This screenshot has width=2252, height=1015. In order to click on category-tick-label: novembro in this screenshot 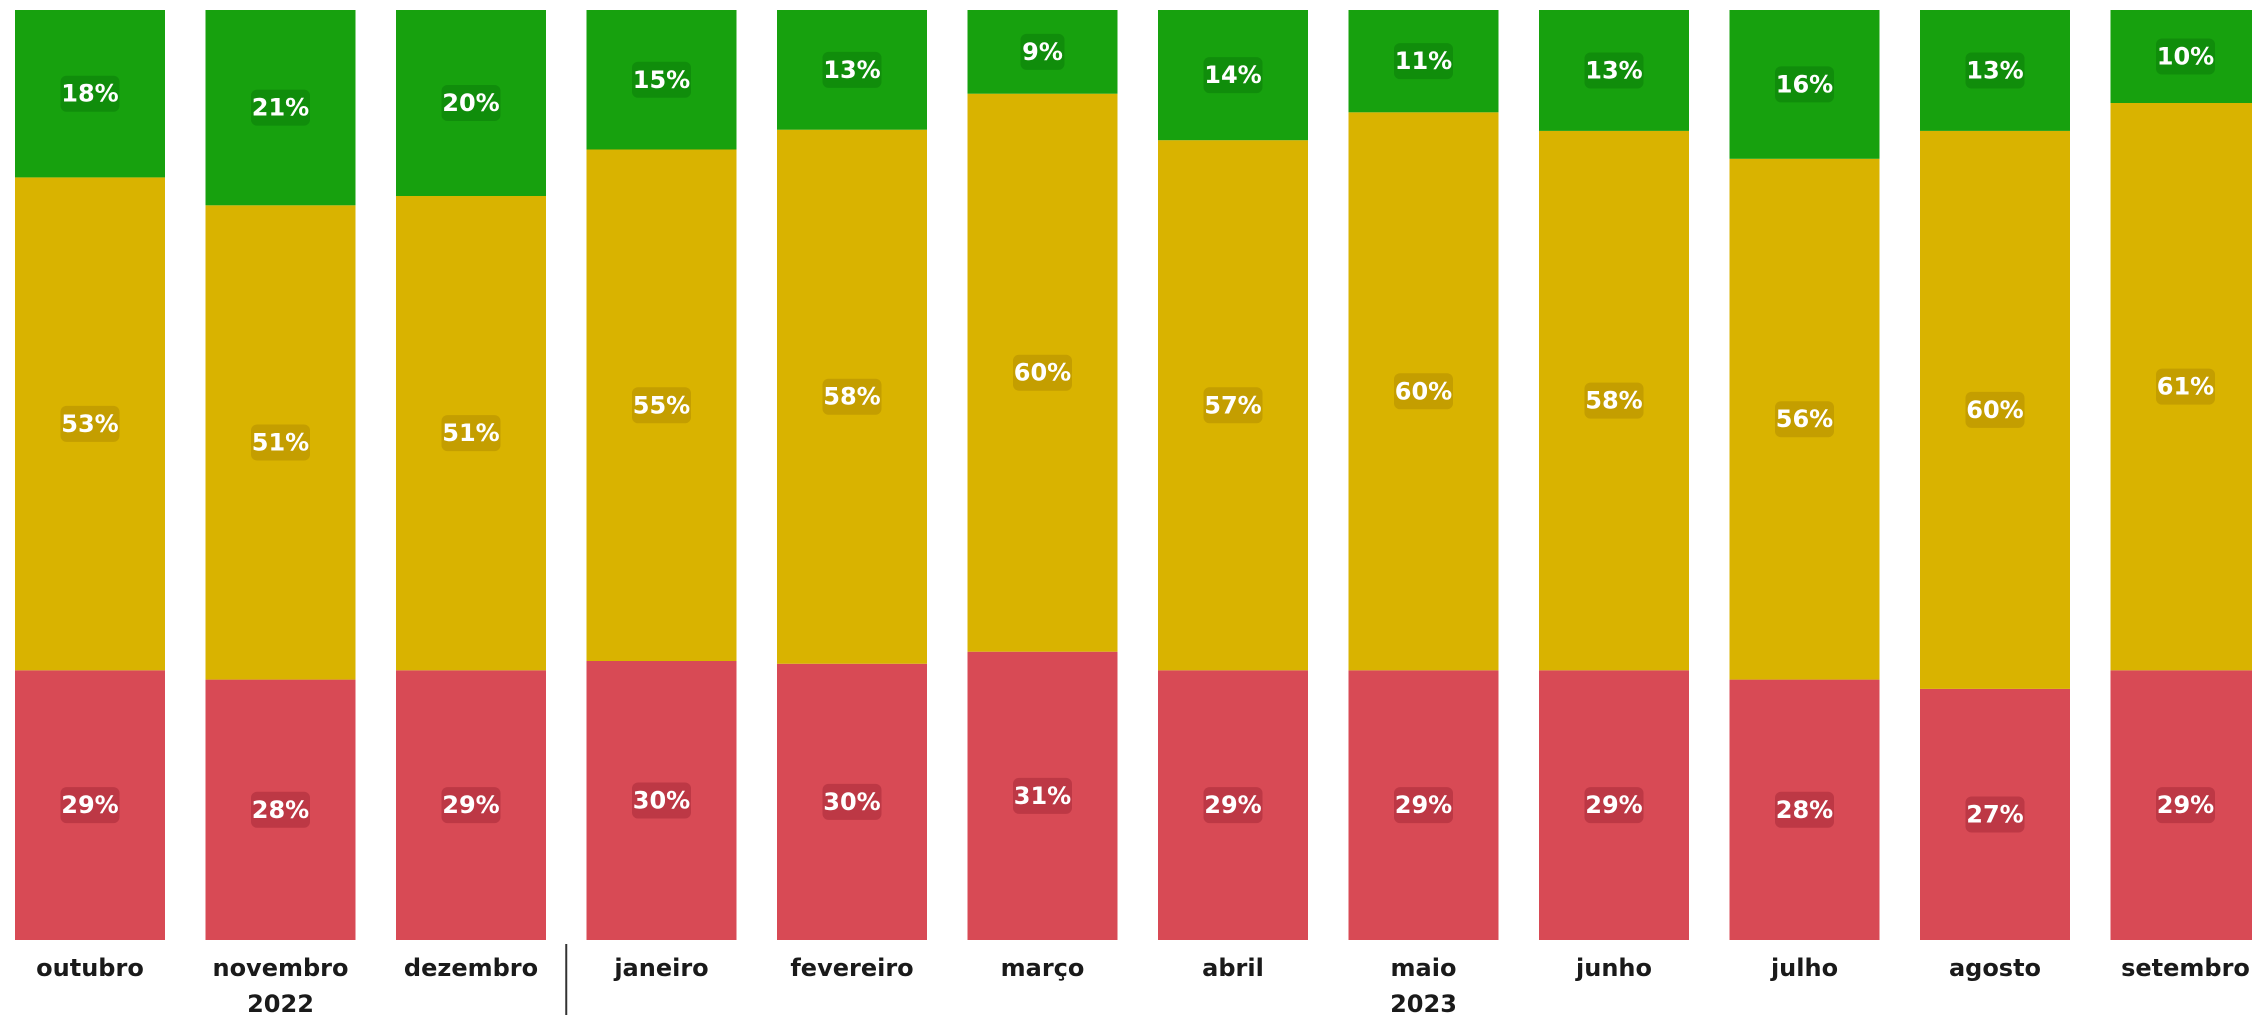, I will do `click(280, 968)`.